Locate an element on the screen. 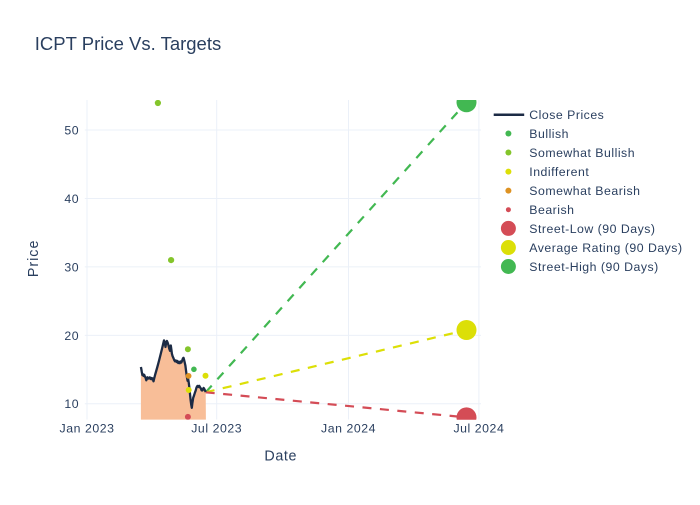  svg-text: Close Prices is located at coordinates (566, 115).